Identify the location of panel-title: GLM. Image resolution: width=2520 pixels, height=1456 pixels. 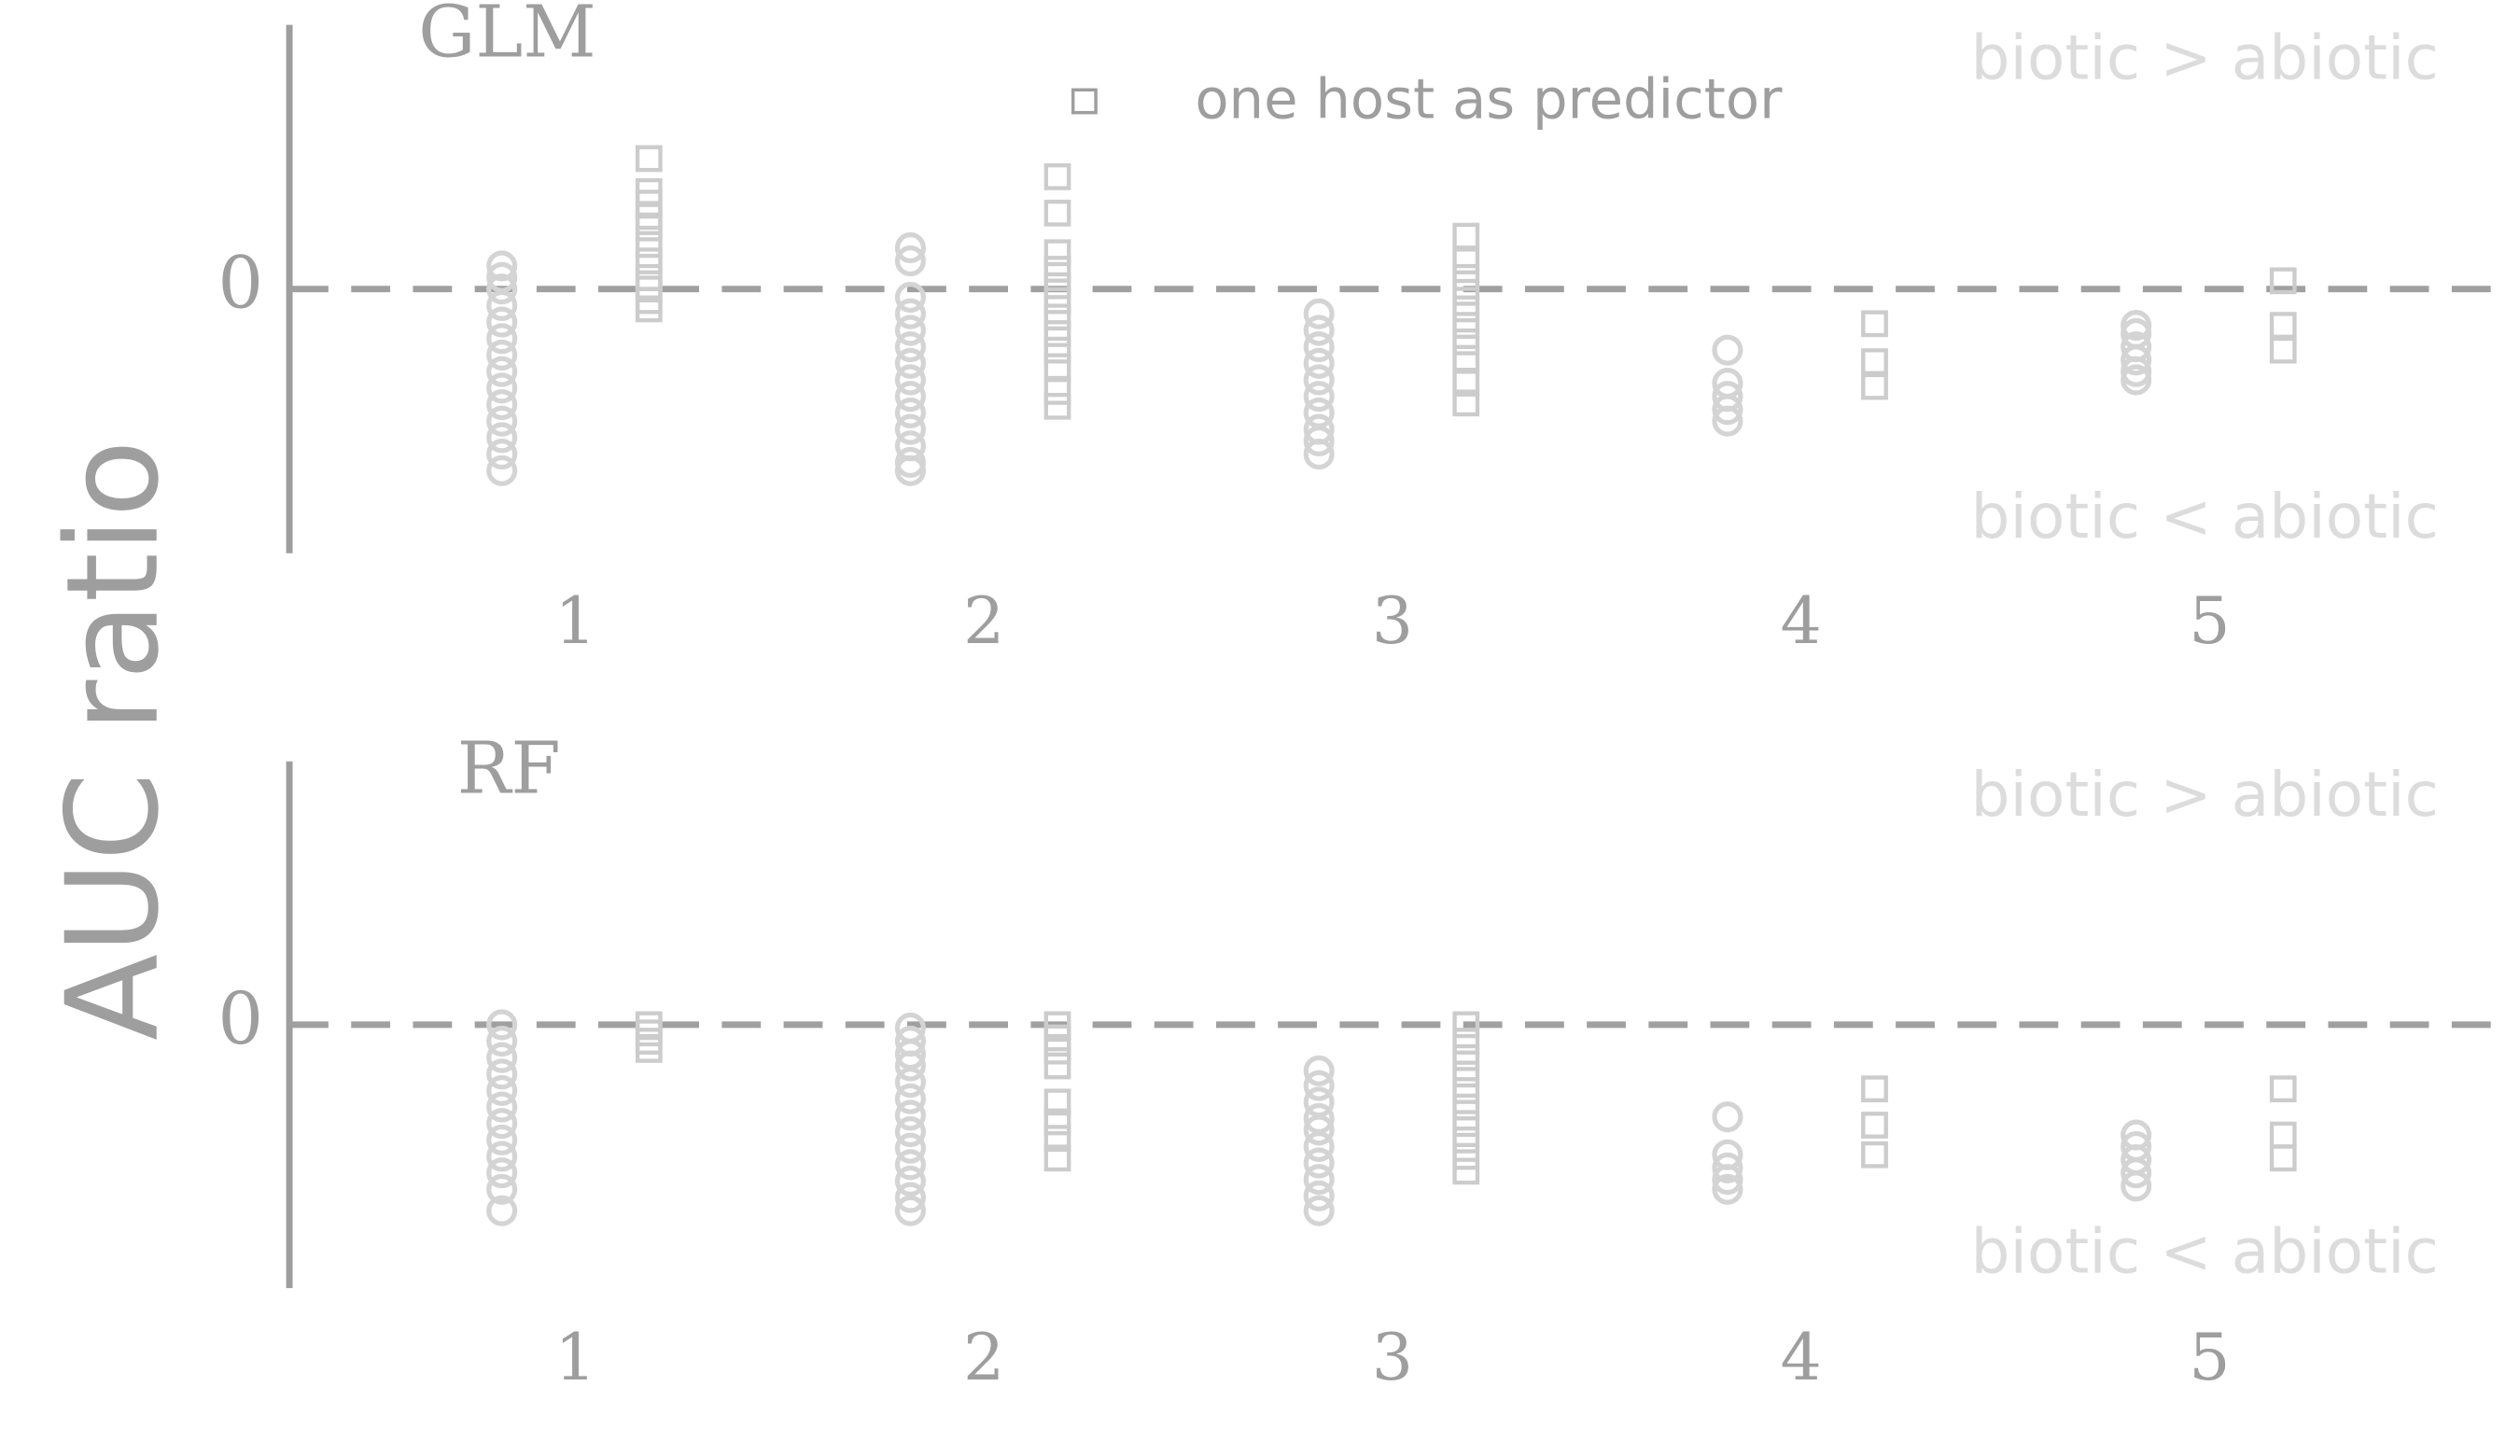
(507, 37).